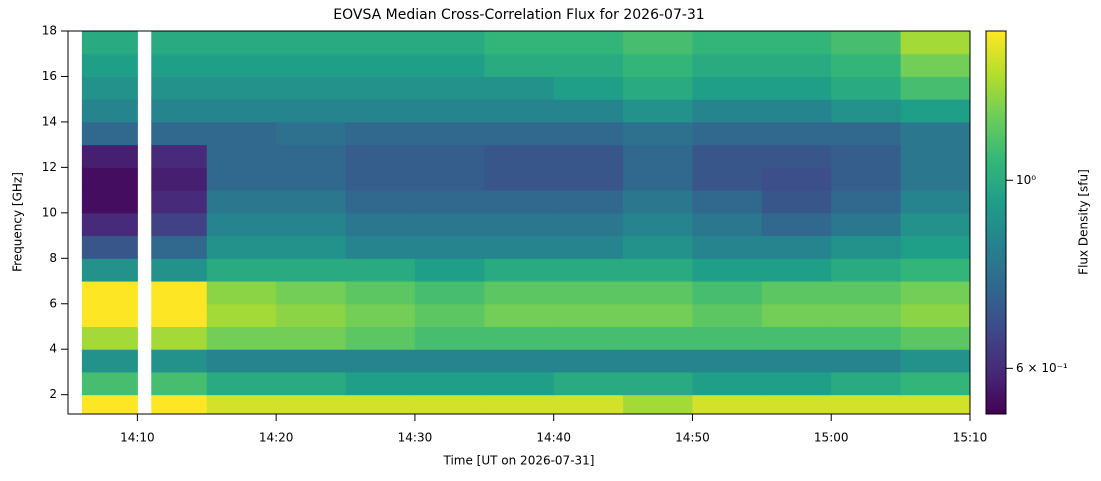 This screenshot has width=1101, height=481. Describe the element at coordinates (1084, 222) in the screenshot. I see `colorbar-label: Flux Density [sfu]` at that location.